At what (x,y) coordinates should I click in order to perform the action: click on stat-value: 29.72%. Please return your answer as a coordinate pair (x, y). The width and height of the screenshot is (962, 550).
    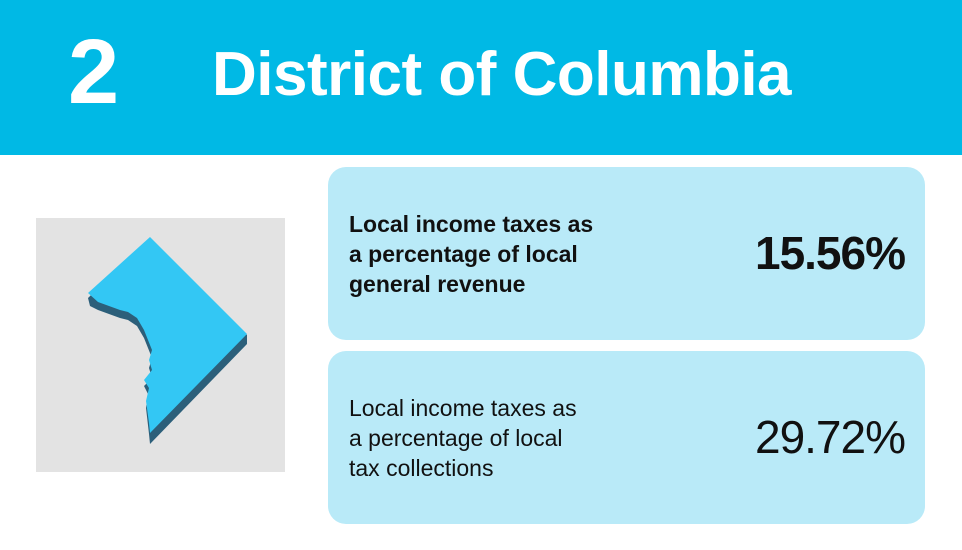
    Looking at the image, I should click on (830, 437).